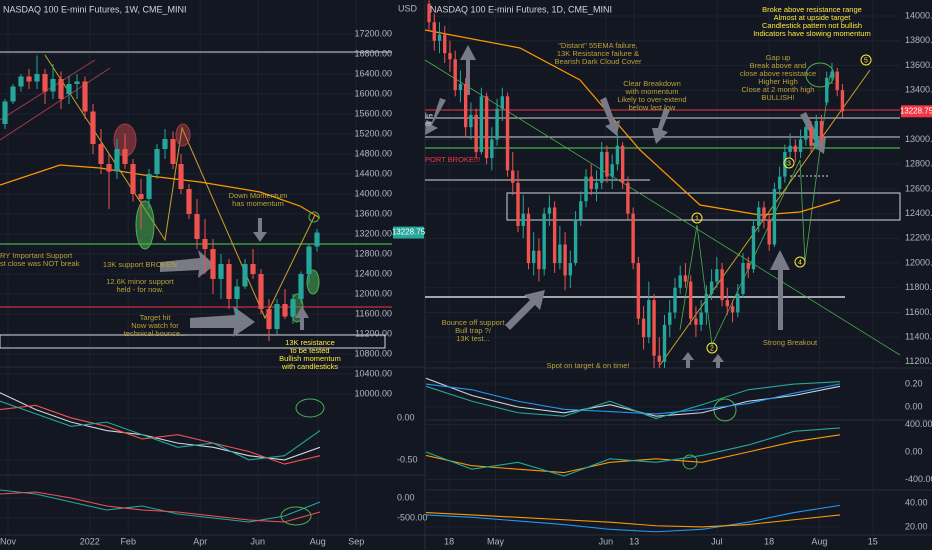 Image resolution: width=932 pixels, height=550 pixels. What do you see at coordinates (777, 97) in the screenshot?
I see `annotation: BULLISH!` at bounding box center [777, 97].